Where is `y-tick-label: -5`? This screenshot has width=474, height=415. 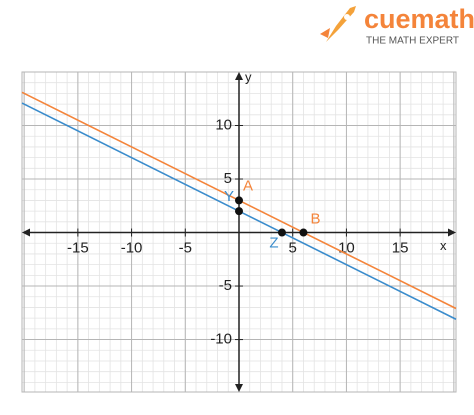
y-tick-label: -5 is located at coordinates (225, 285).